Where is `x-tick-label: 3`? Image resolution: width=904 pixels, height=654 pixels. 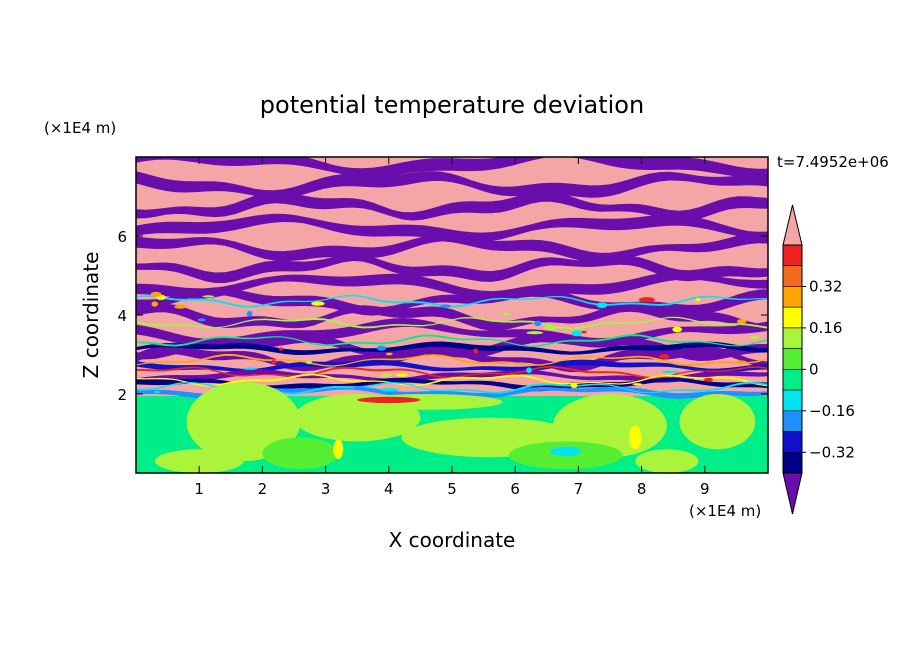
x-tick-label: 3 is located at coordinates (326, 489).